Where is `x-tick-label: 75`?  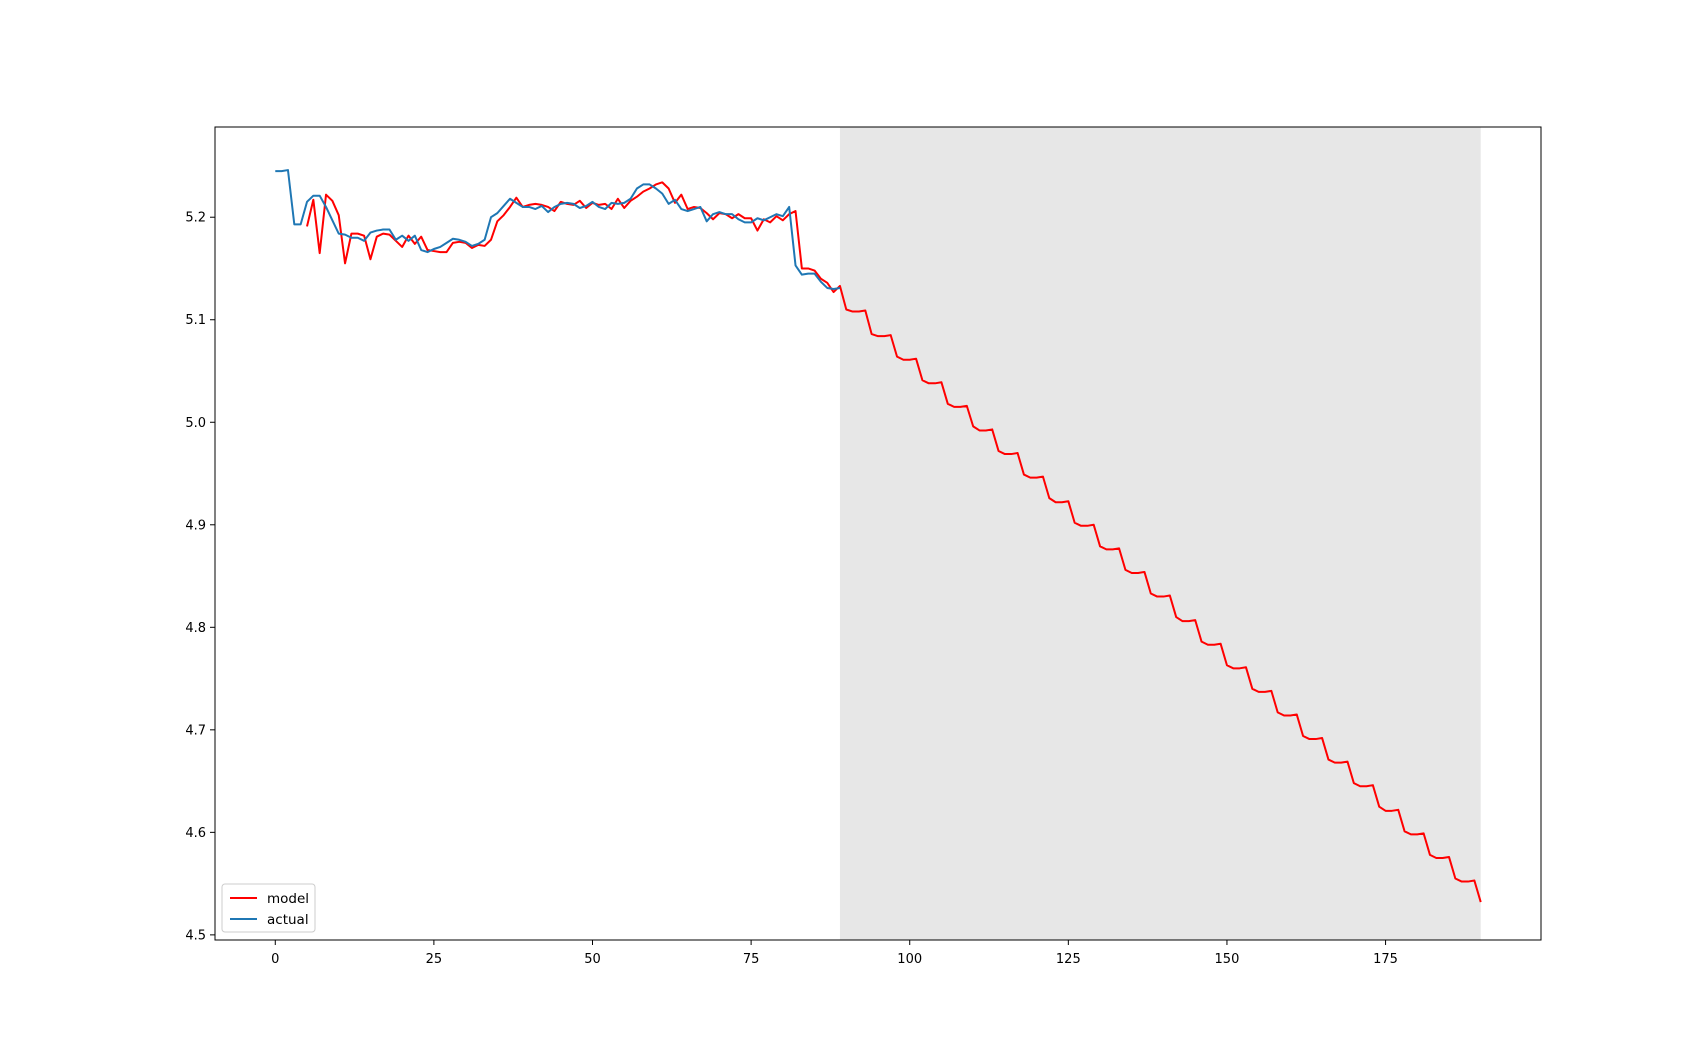
x-tick-label: 75 is located at coordinates (751, 959).